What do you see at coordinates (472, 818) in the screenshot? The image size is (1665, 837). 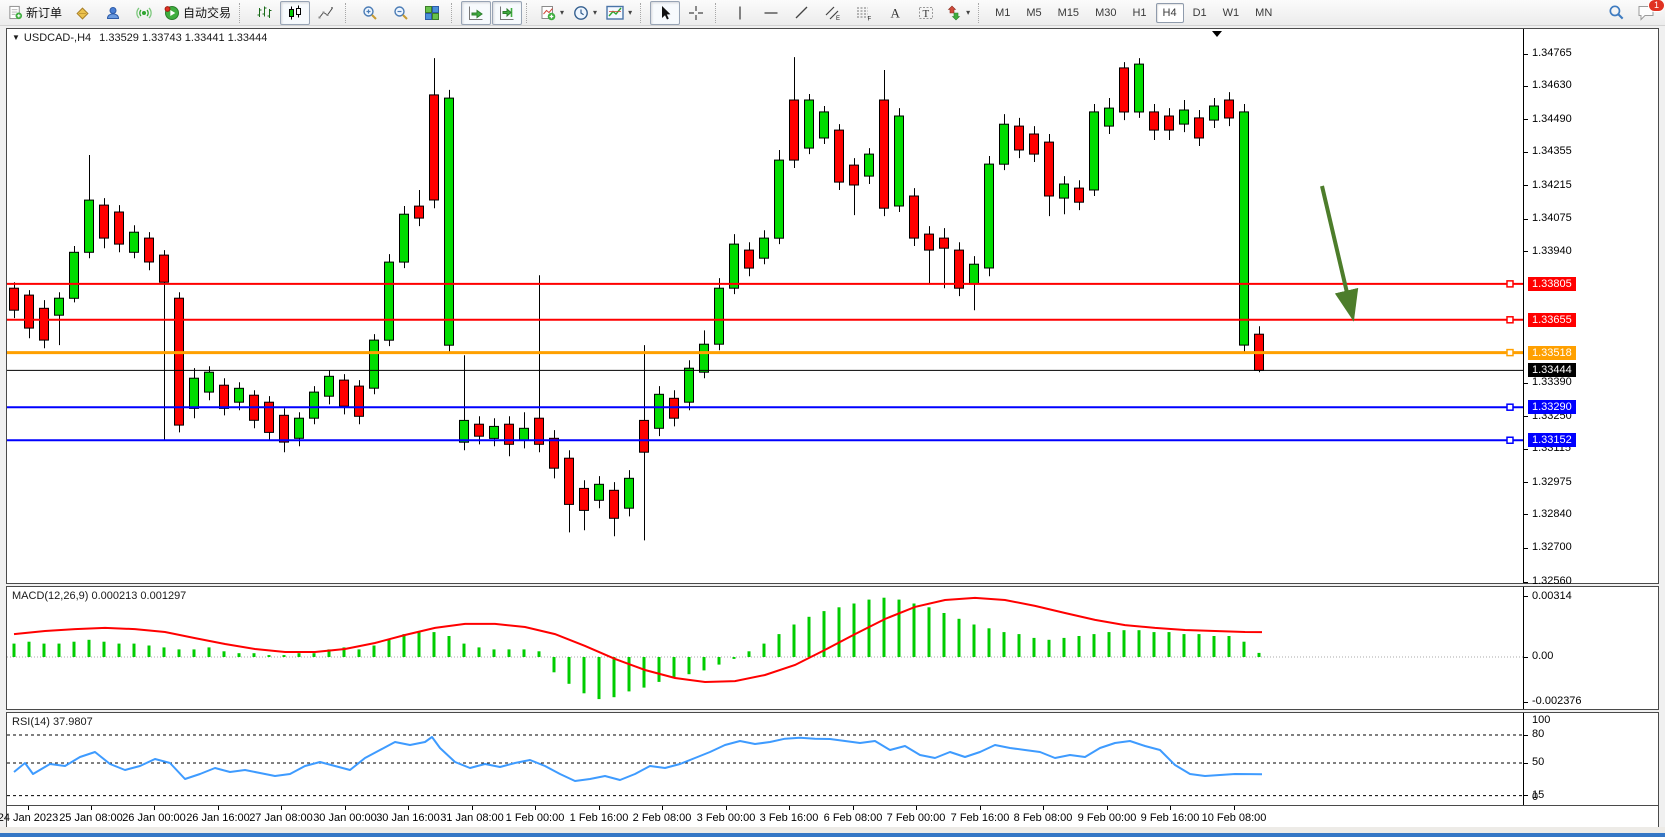 I see `time-label: 31 Jan 08:00` at bounding box center [472, 818].